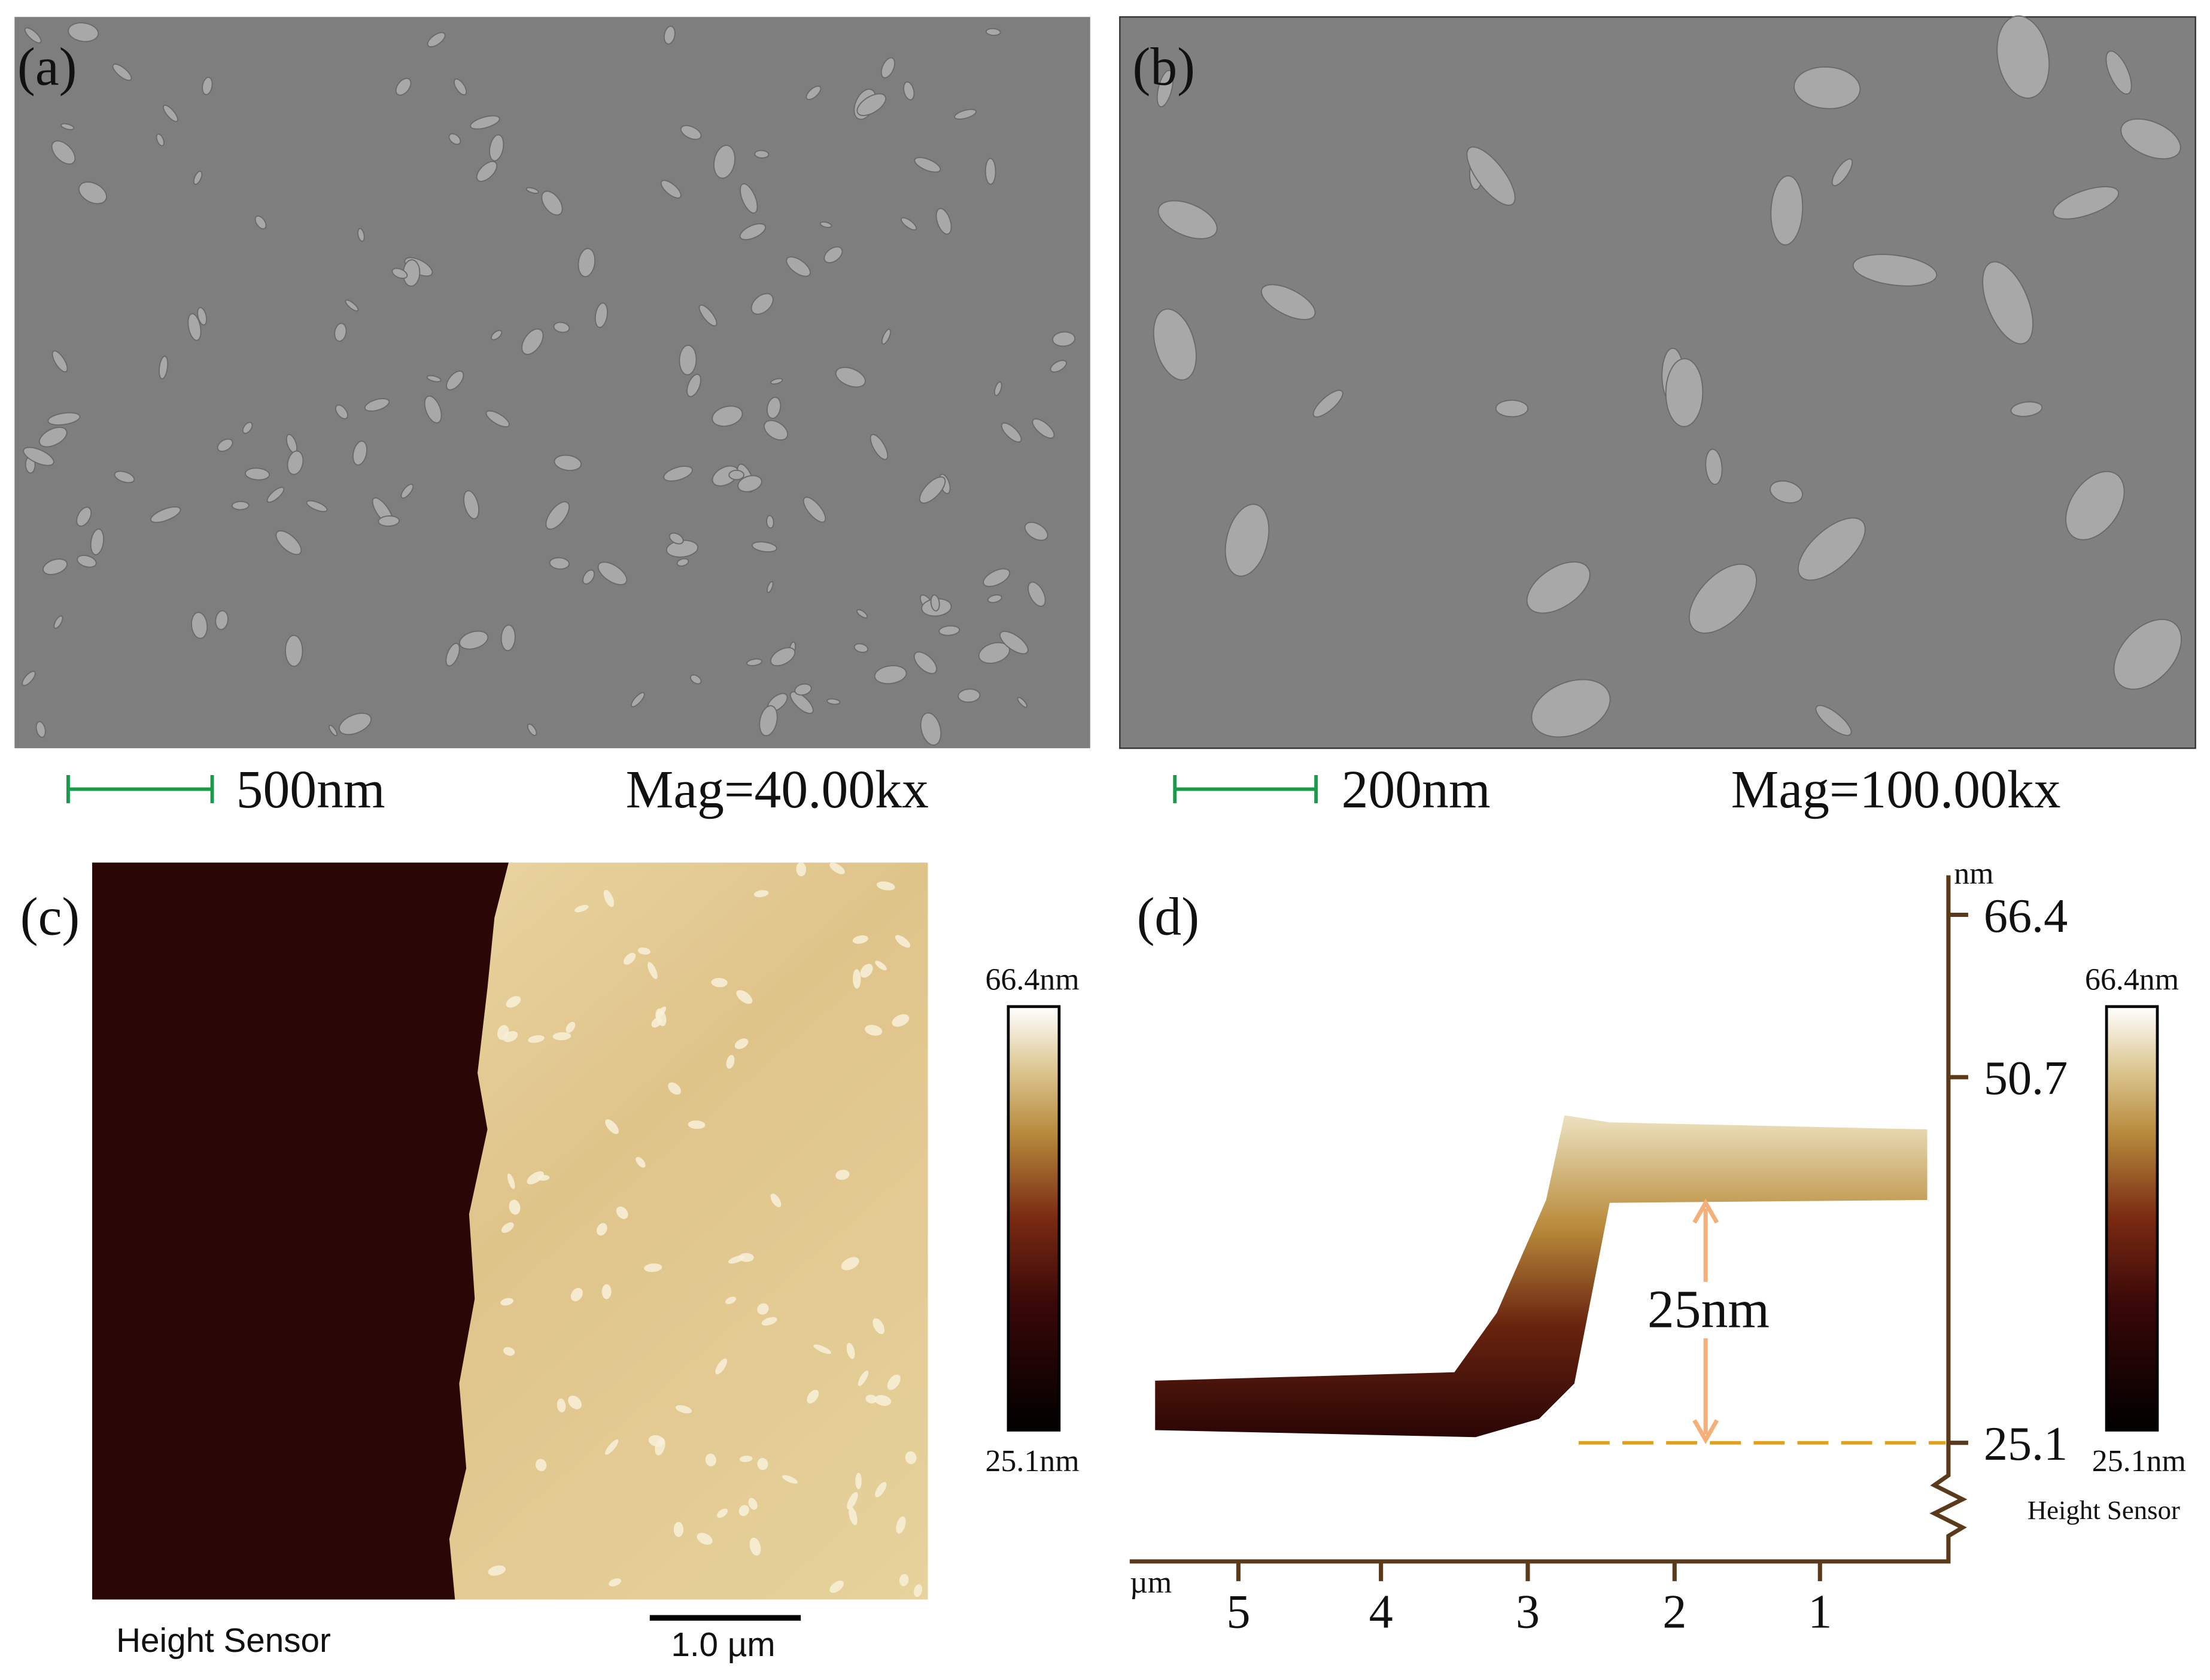  What do you see at coordinates (47, 67) in the screenshot?
I see `panel-label: (a)` at bounding box center [47, 67].